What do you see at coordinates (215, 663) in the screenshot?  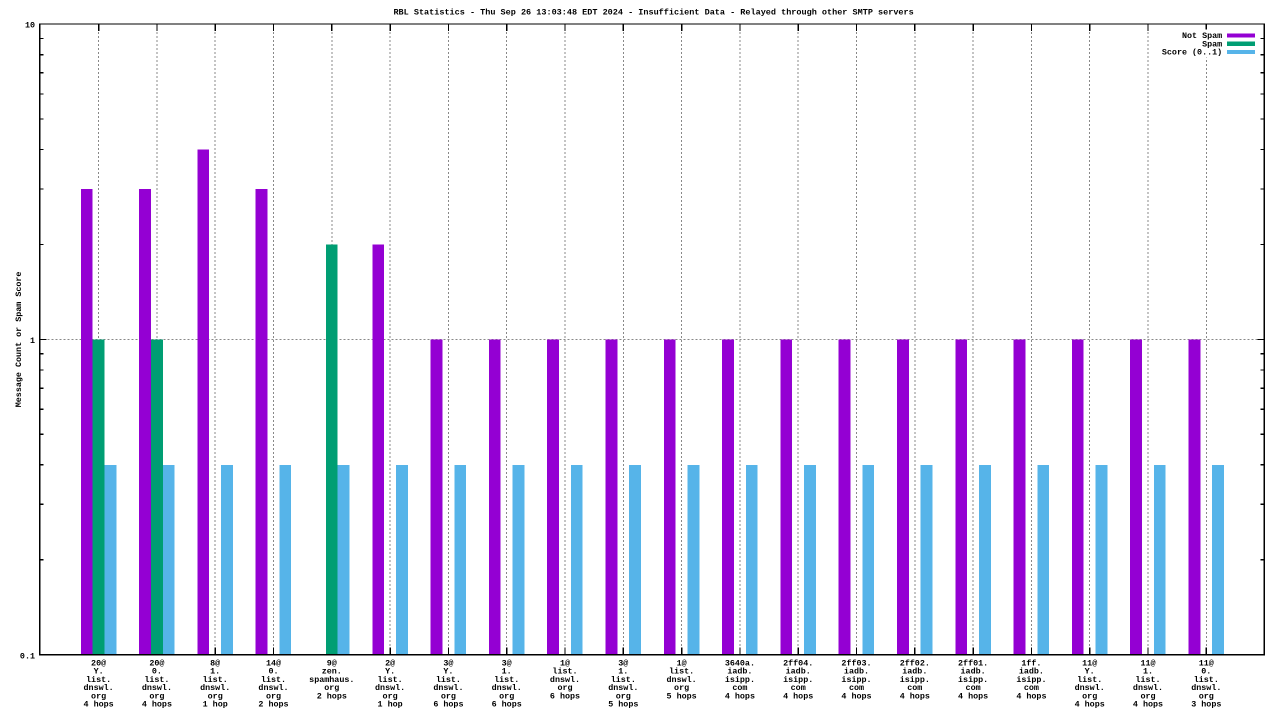 I see `svg-text: 8@` at bounding box center [215, 663].